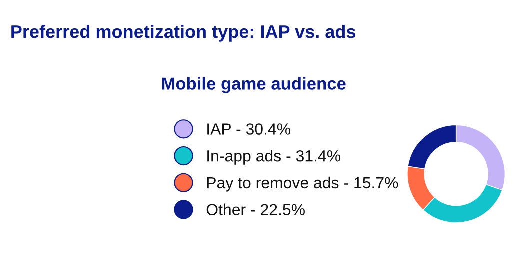  What do you see at coordinates (249, 129) in the screenshot?
I see `legend-label: IAP - 30.4%` at bounding box center [249, 129].